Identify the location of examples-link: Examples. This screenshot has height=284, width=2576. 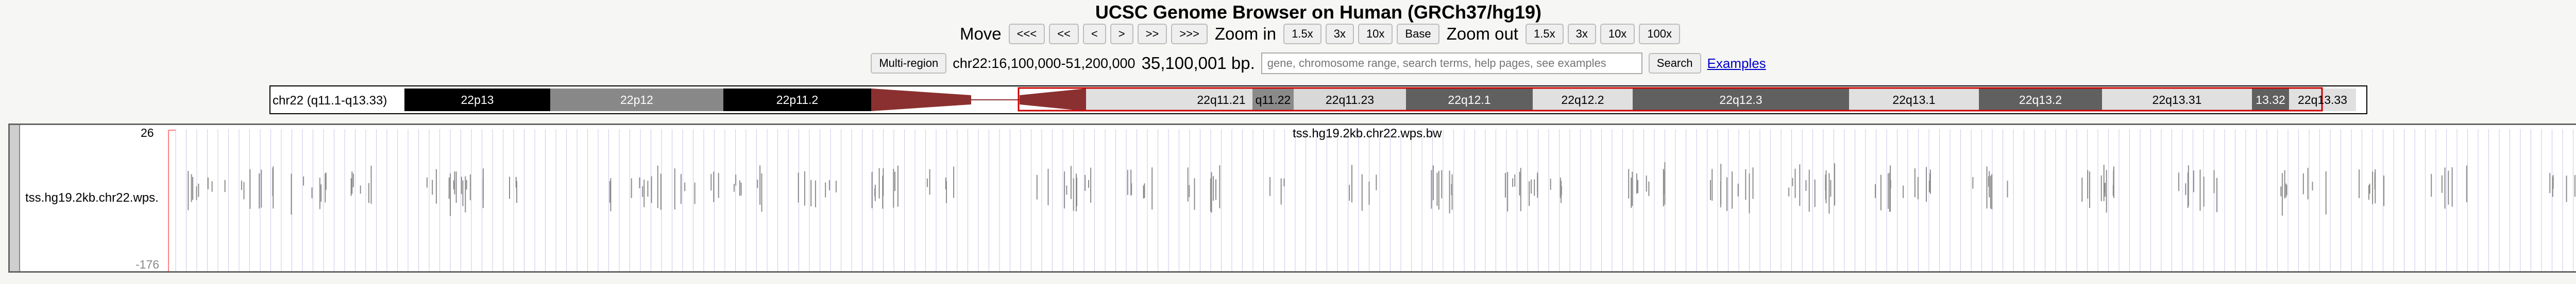
(1736, 63).